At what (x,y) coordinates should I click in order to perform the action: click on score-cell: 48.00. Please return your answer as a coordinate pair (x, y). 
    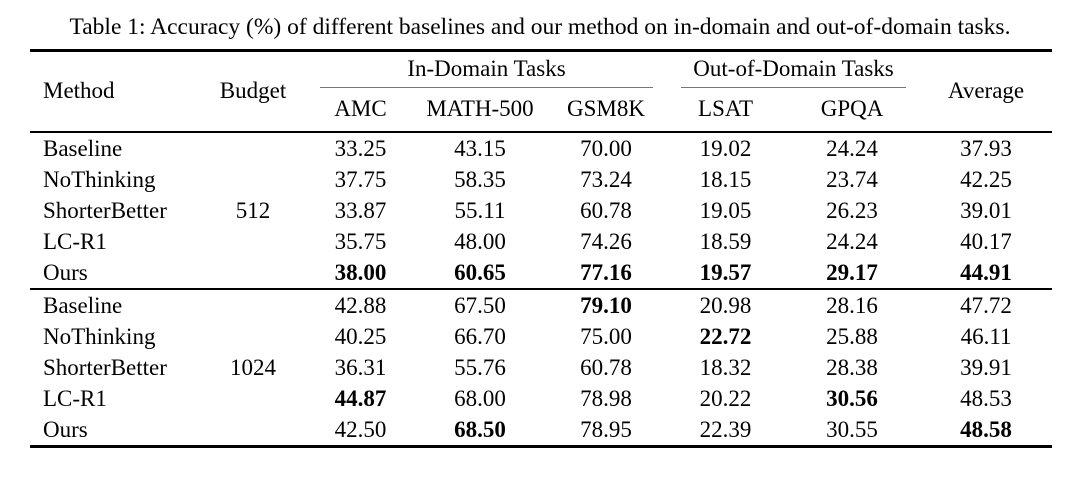
    Looking at the image, I should click on (480, 241).